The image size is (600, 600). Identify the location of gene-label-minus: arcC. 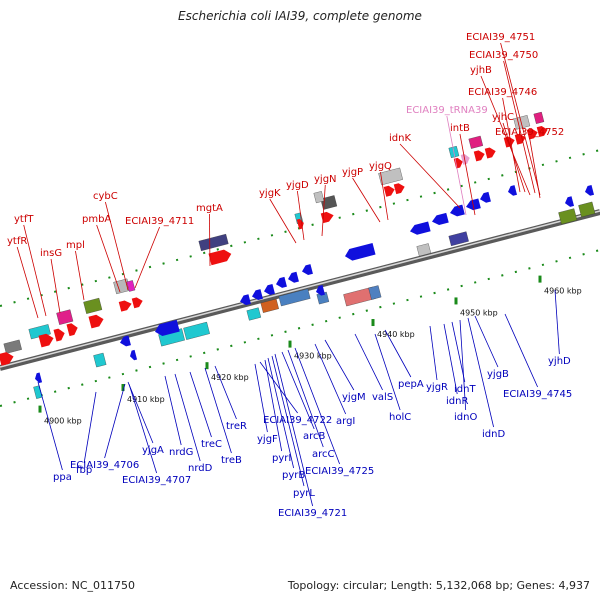
(323, 454).